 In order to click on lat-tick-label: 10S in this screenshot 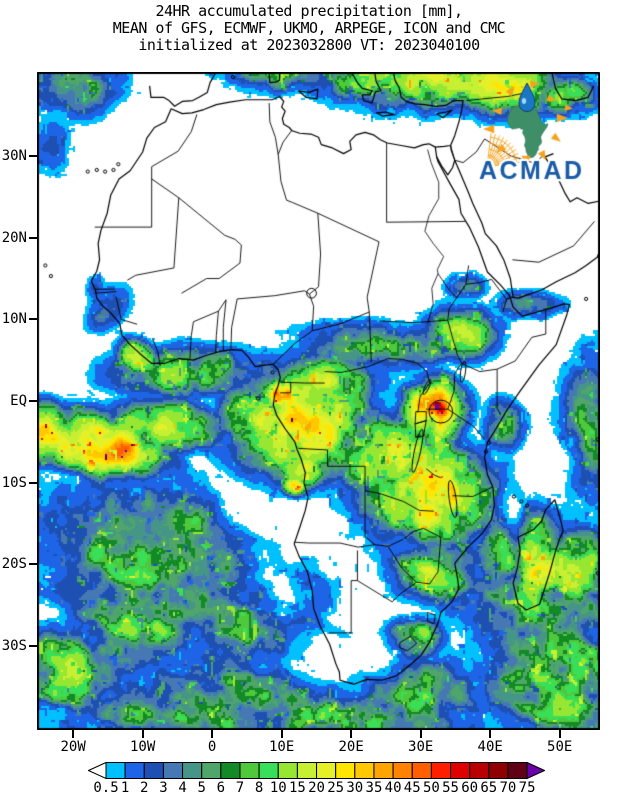, I will do `click(14, 482)`.